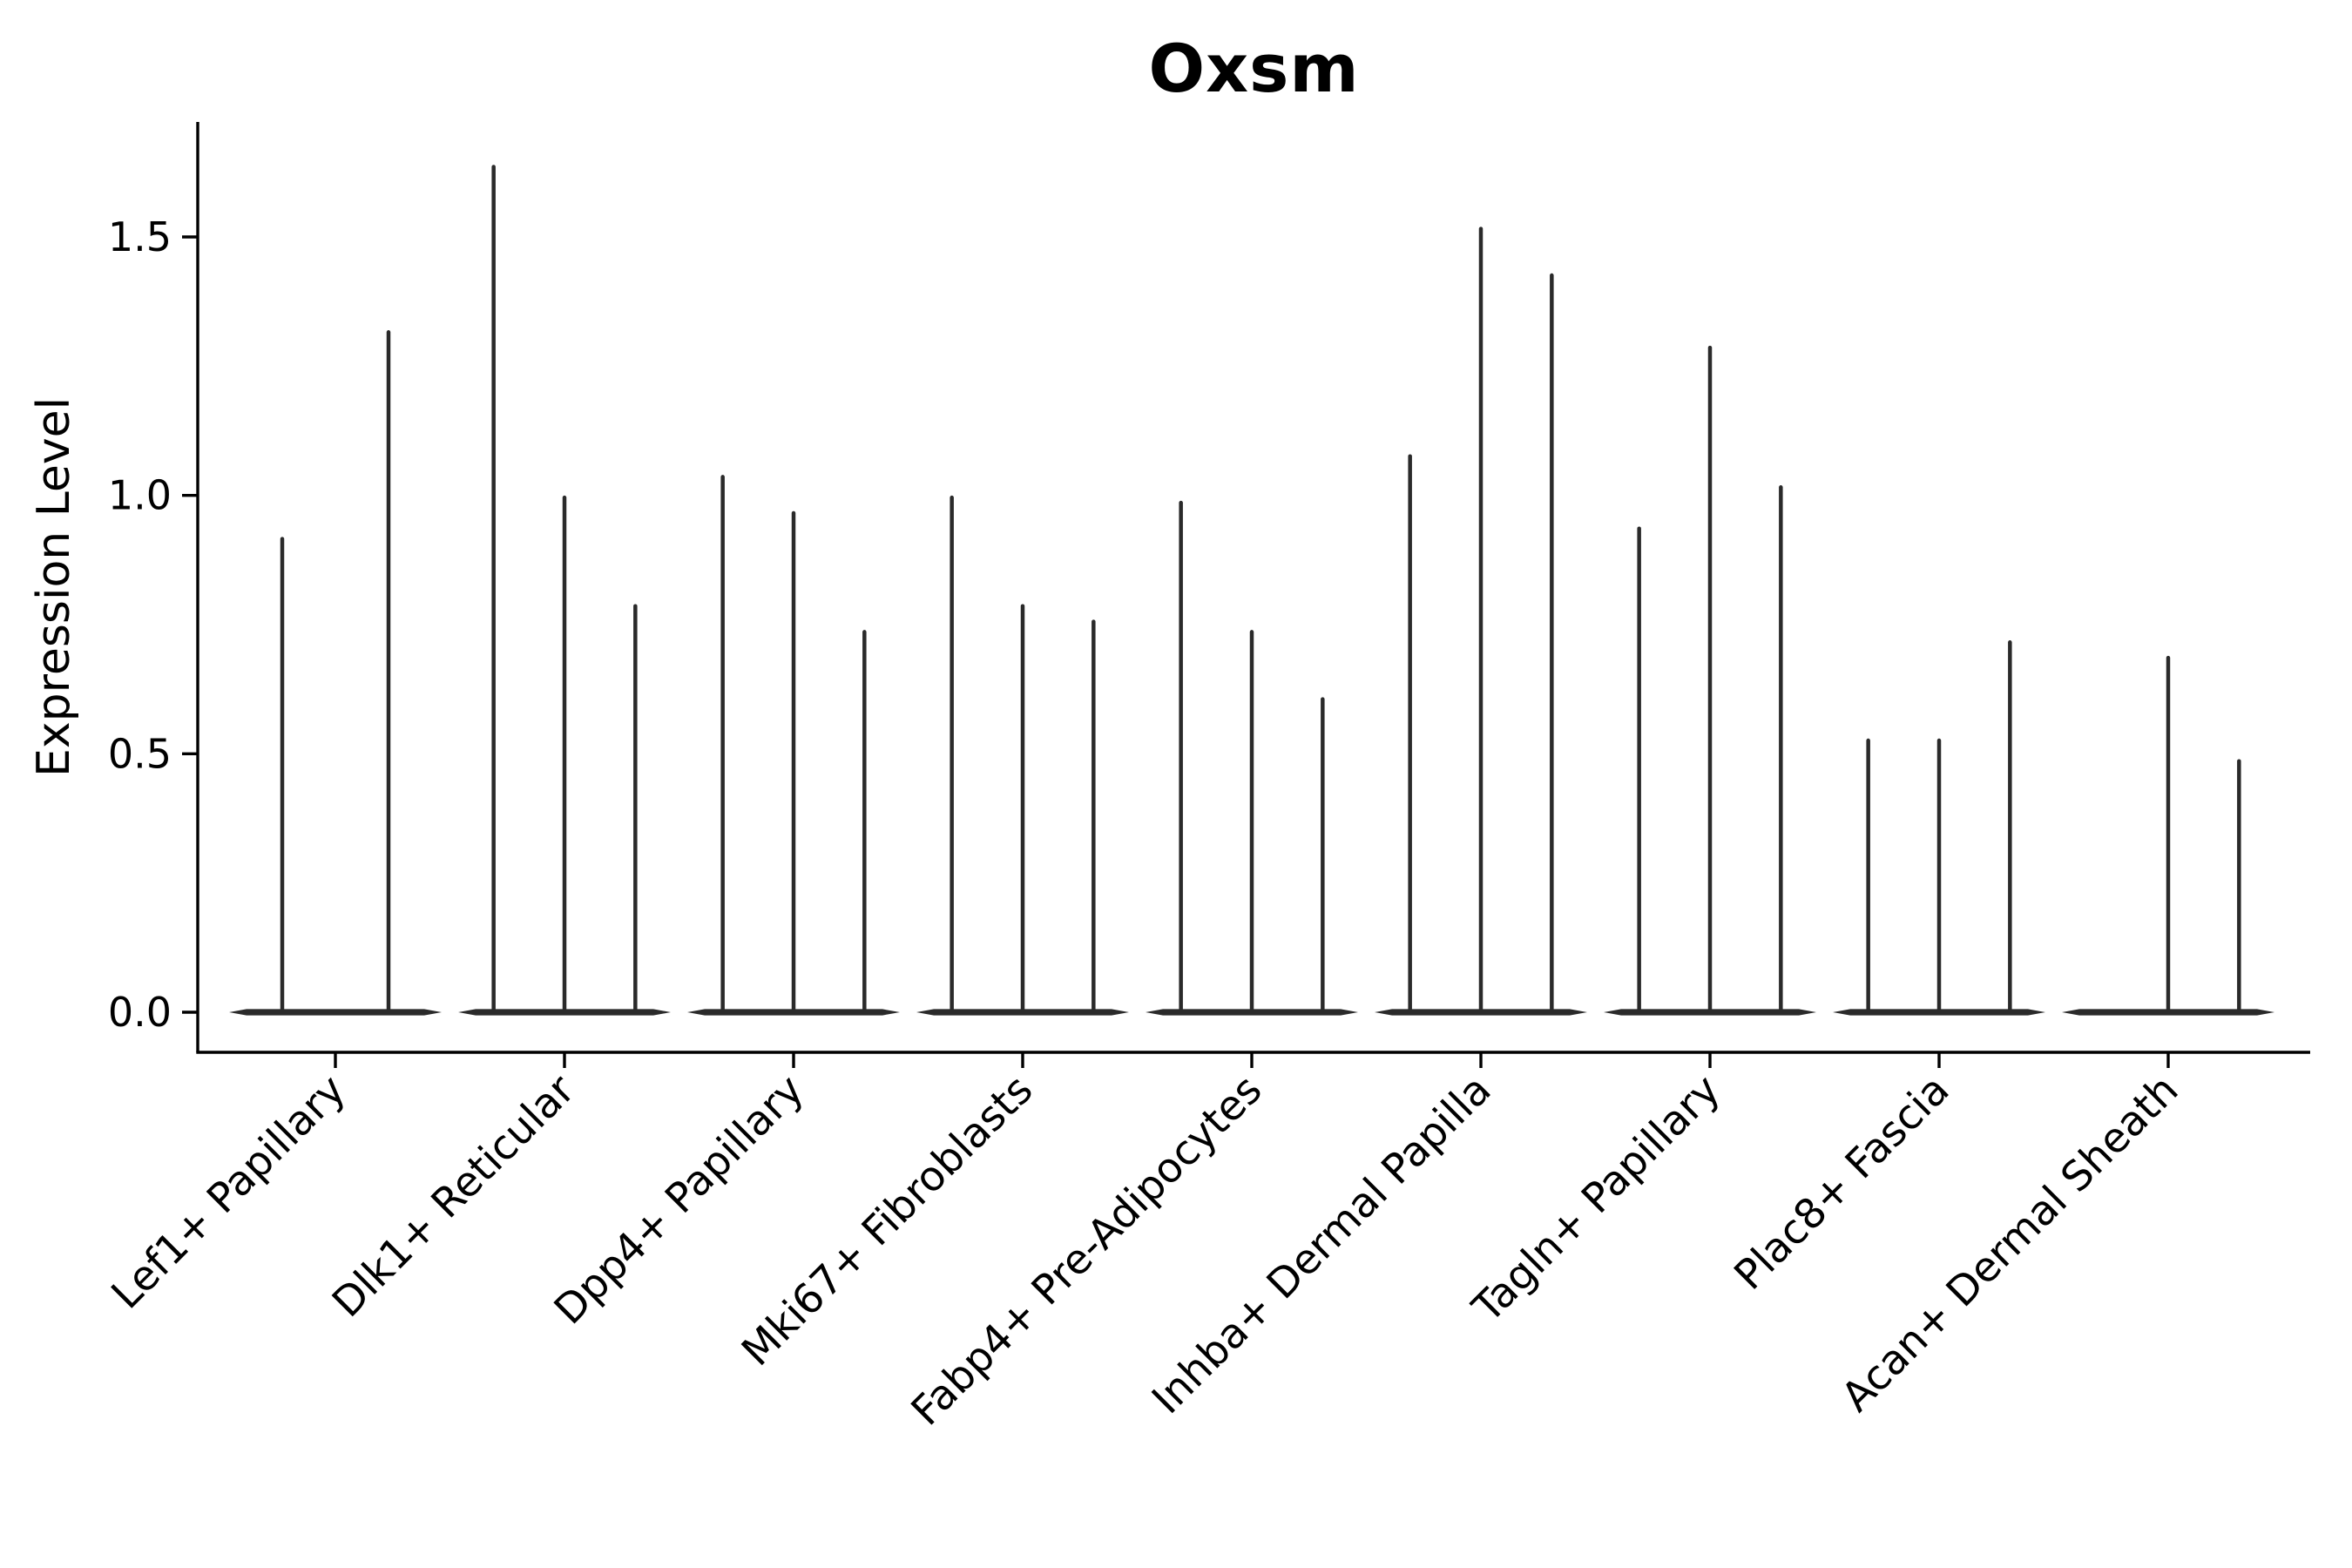 Image resolution: width=2352 pixels, height=1568 pixels. Describe the element at coordinates (140, 753) in the screenshot. I see `y-tick-label: 0.5` at that location.